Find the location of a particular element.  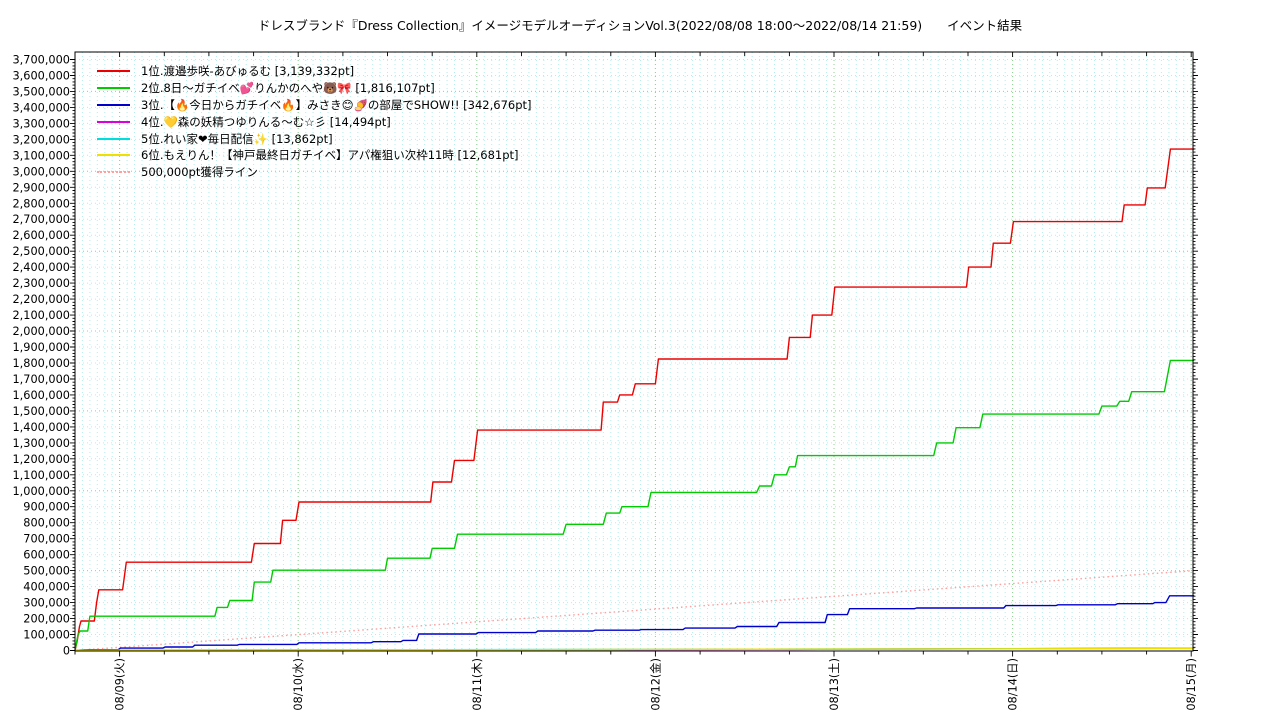

y-tick-label: 2,100,000 is located at coordinates (42, 315).